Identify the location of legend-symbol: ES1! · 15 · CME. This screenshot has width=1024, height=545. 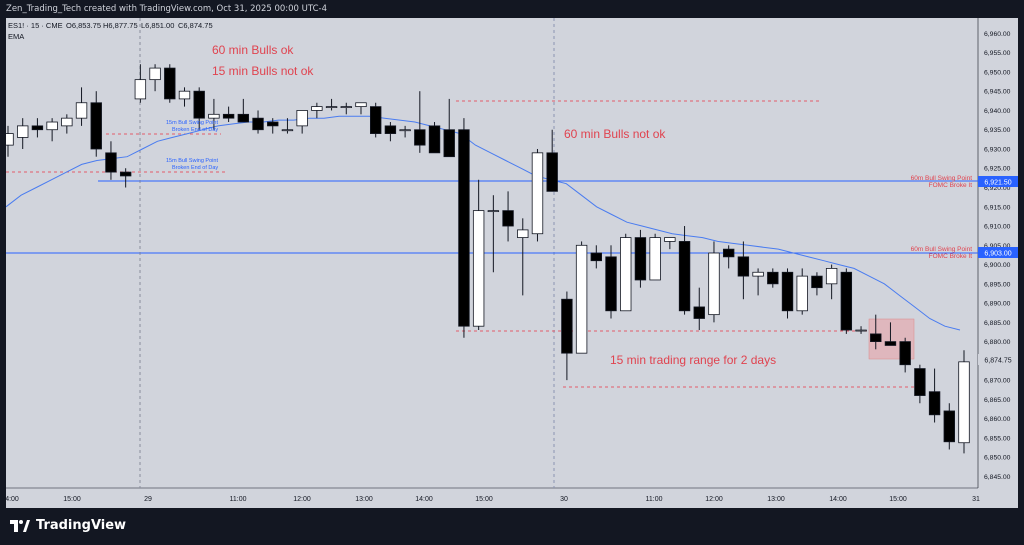
(35, 25).